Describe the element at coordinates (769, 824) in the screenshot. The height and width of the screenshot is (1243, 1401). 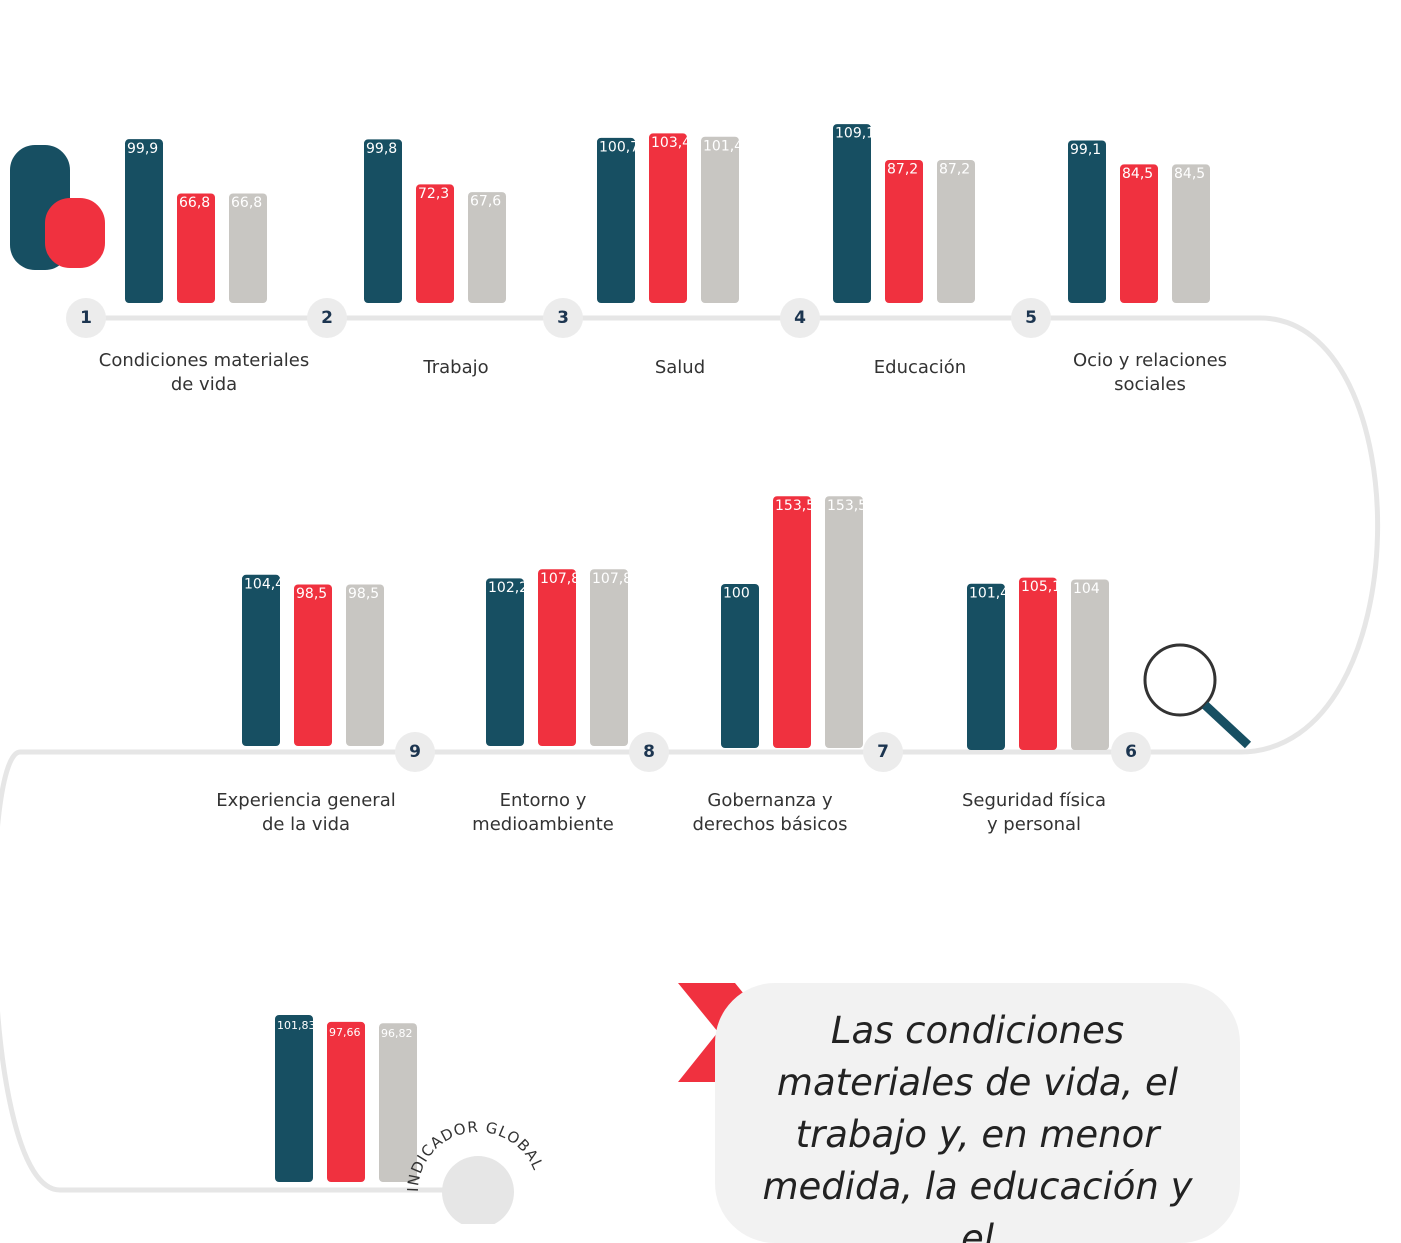
I see `dimension-label: derechos básicos` at that location.